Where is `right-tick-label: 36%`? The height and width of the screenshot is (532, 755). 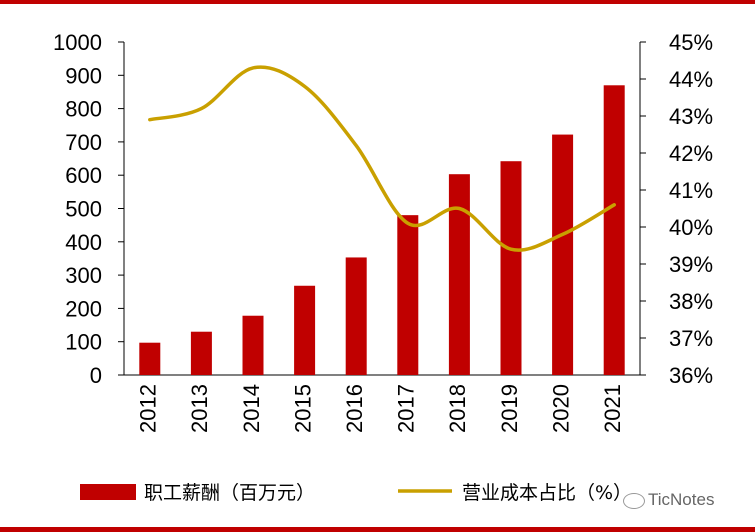 right-tick-label: 36% is located at coordinates (691, 375).